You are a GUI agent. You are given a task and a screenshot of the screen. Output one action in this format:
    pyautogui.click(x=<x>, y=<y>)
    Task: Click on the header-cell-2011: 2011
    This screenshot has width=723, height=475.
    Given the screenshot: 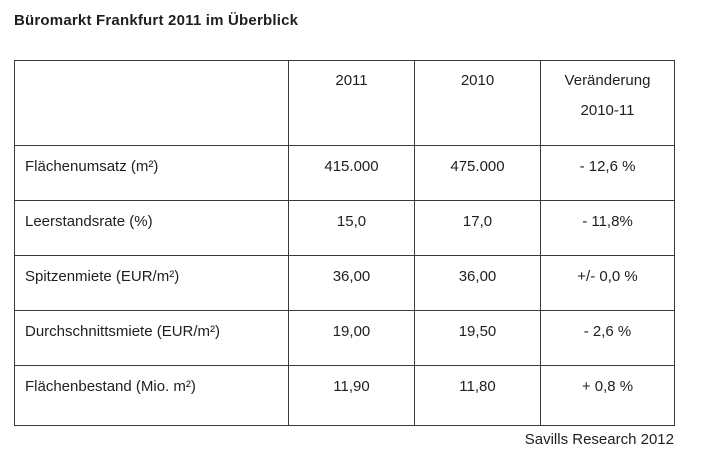 What is the action you would take?
    pyautogui.click(x=351, y=103)
    